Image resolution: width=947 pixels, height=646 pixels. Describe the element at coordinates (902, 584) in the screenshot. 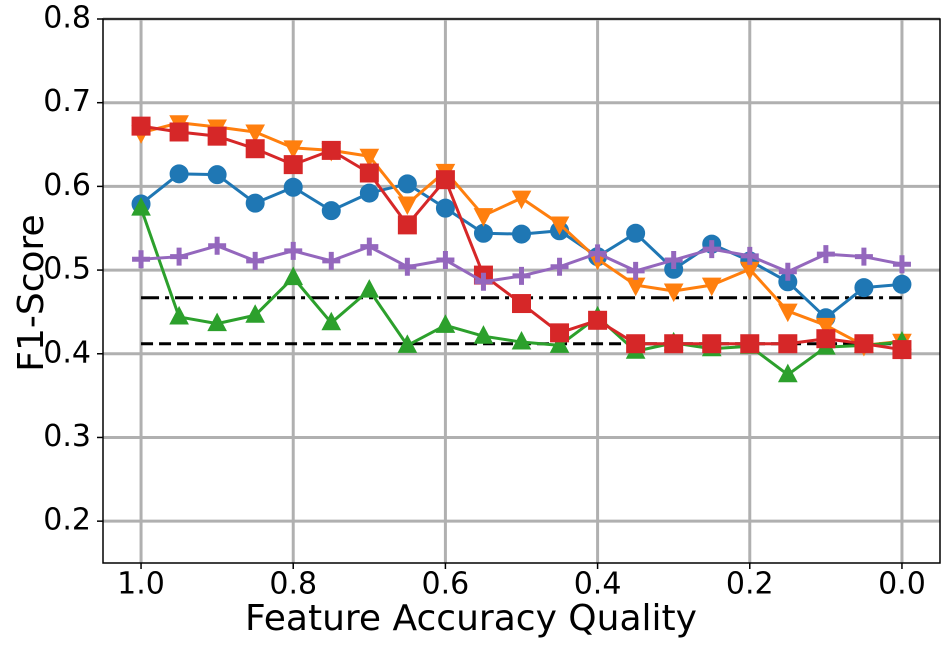

I see `x-tick-label: 0.0` at that location.